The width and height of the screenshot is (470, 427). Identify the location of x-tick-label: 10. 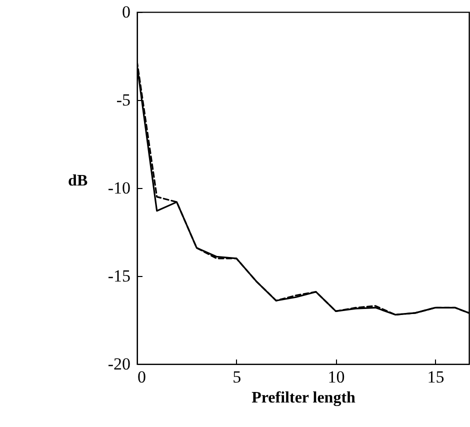
(336, 377).